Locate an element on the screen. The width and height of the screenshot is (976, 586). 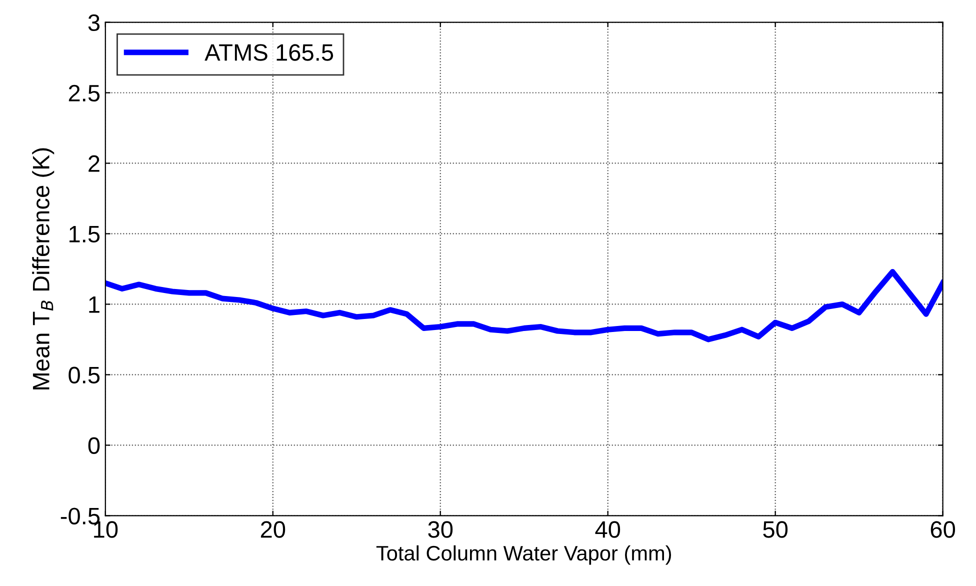
y-tick-label: 0.5 is located at coordinates (84, 375).